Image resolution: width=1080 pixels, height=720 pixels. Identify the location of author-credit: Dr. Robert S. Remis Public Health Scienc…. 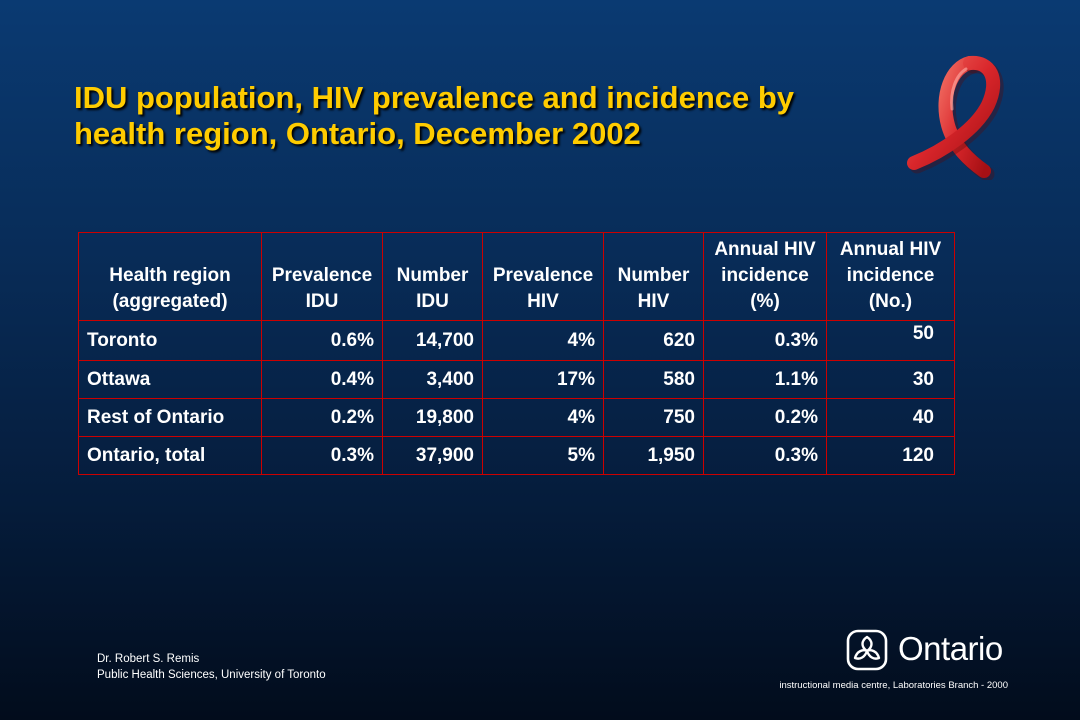
(211, 667).